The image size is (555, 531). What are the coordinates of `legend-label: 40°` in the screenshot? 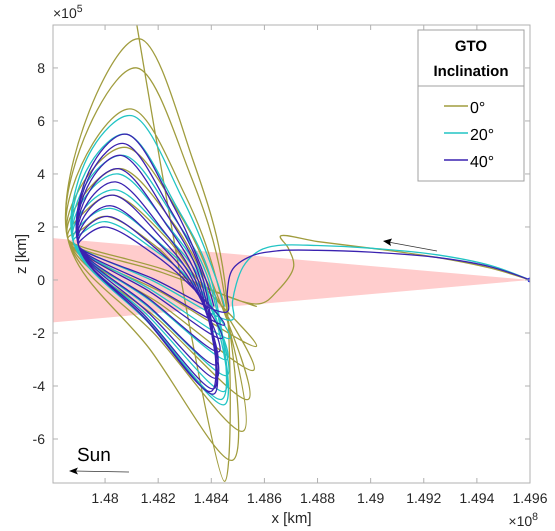 It's located at (482, 162).